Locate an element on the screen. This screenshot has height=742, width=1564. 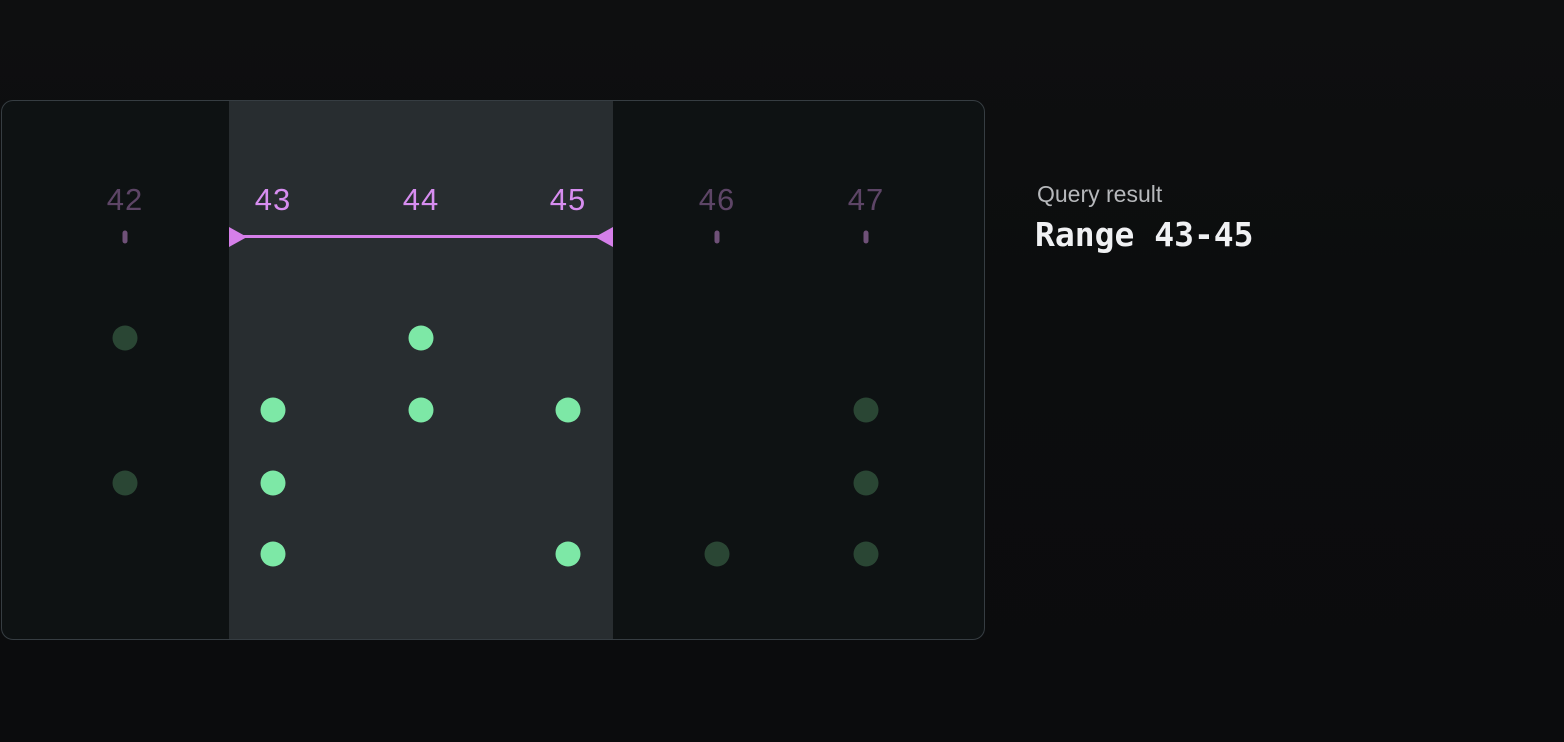
column-label-42: 42 is located at coordinates (125, 199).